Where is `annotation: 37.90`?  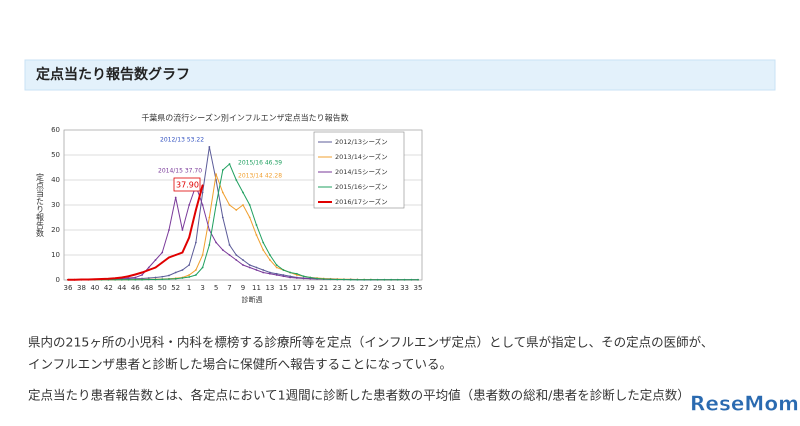
annotation: 37.90 is located at coordinates (187, 185).